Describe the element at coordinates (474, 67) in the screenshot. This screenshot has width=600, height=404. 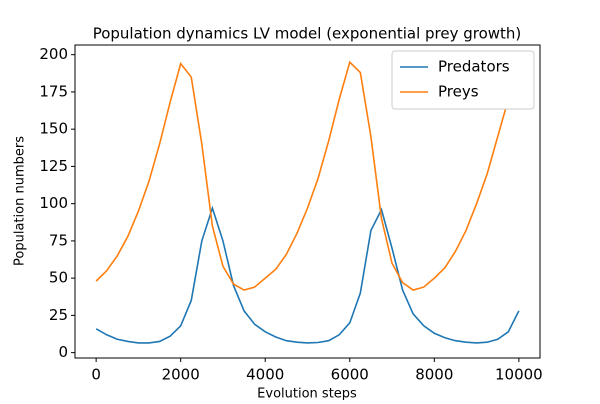
I see `legend-label: Predators` at that location.